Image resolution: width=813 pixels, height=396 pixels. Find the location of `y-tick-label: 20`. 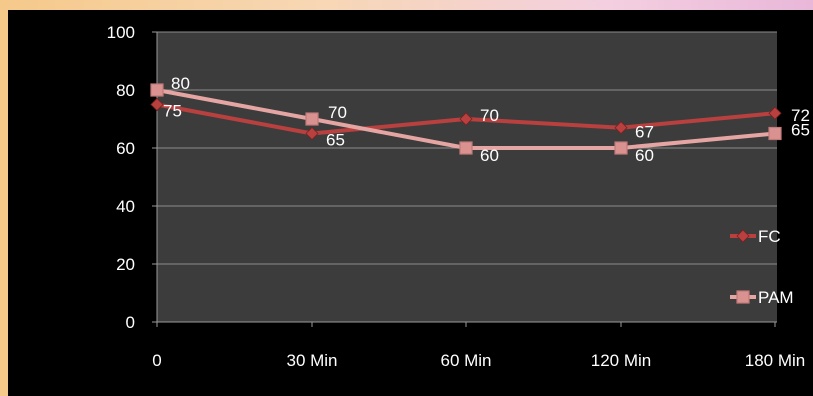

y-tick-label: 20 is located at coordinates (125, 264).